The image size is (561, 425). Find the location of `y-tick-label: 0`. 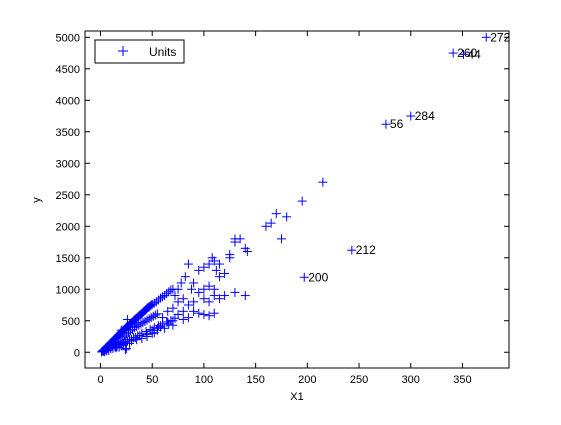

y-tick-label: 0 is located at coordinates (77, 353).